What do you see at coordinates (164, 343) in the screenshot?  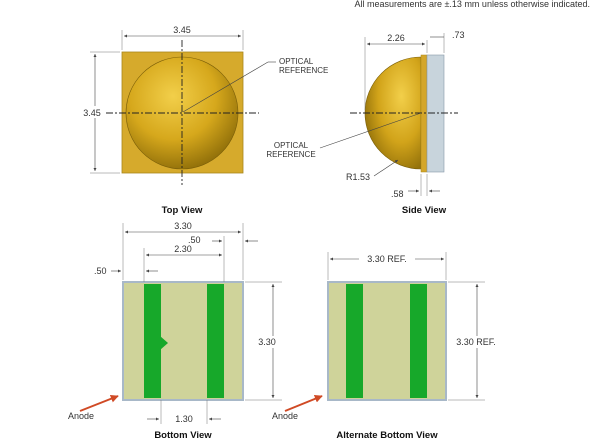 I see `bottom-view-pad-notch` at bounding box center [164, 343].